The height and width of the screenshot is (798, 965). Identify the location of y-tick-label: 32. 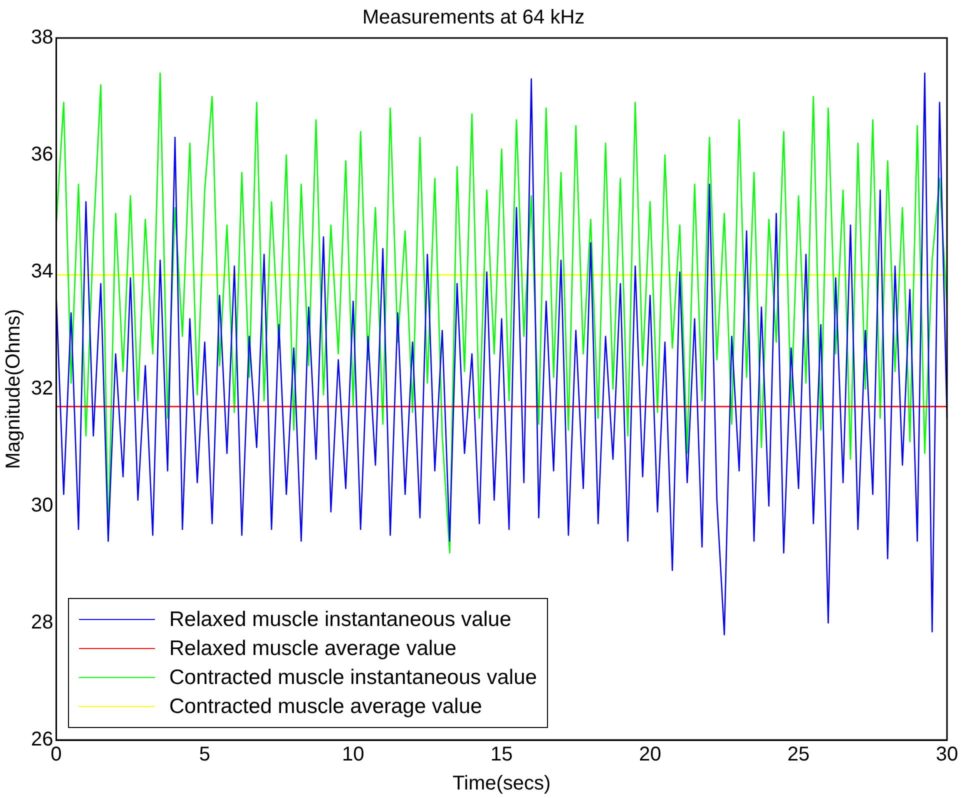
(42, 389).